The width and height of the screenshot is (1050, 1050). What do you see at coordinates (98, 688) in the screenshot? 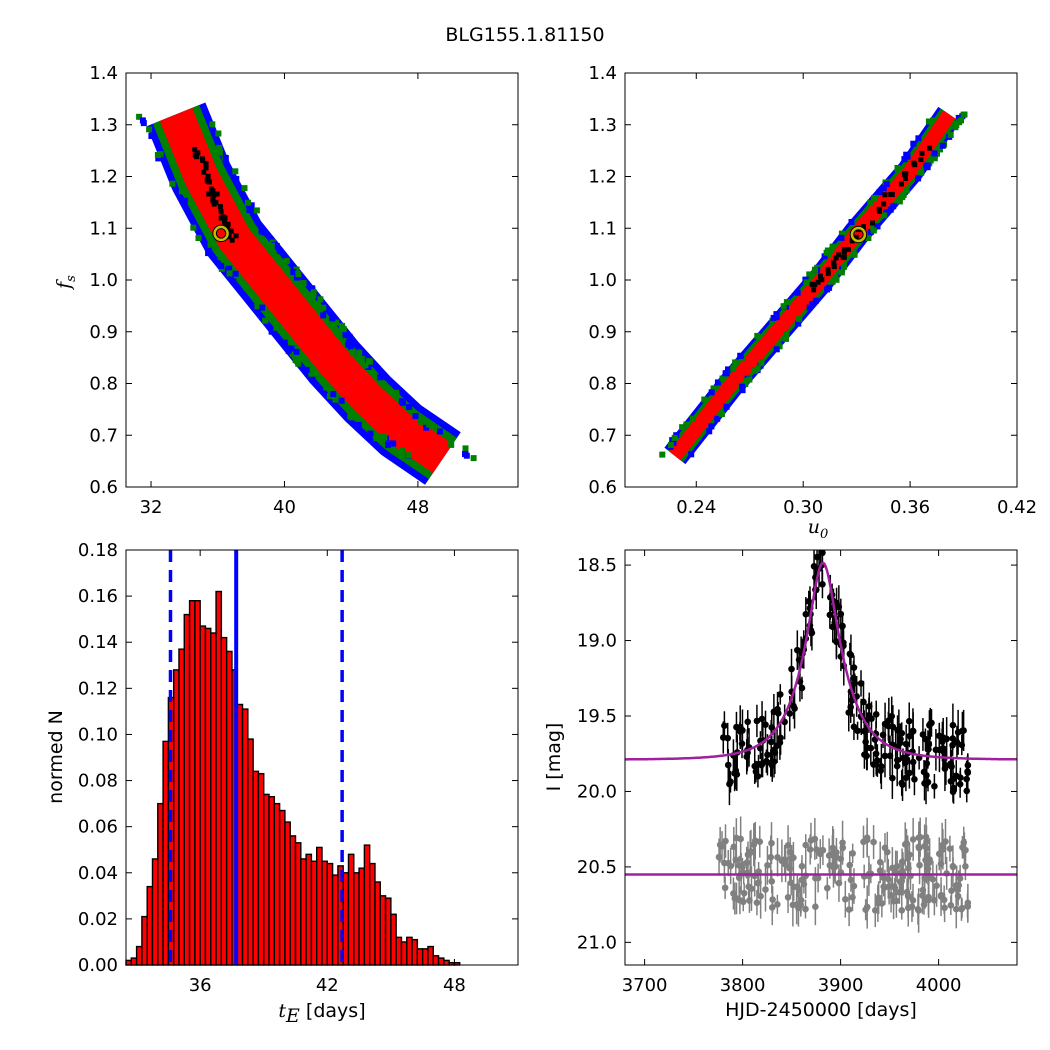
I see `y-tick-label: 0.12` at bounding box center [98, 688].